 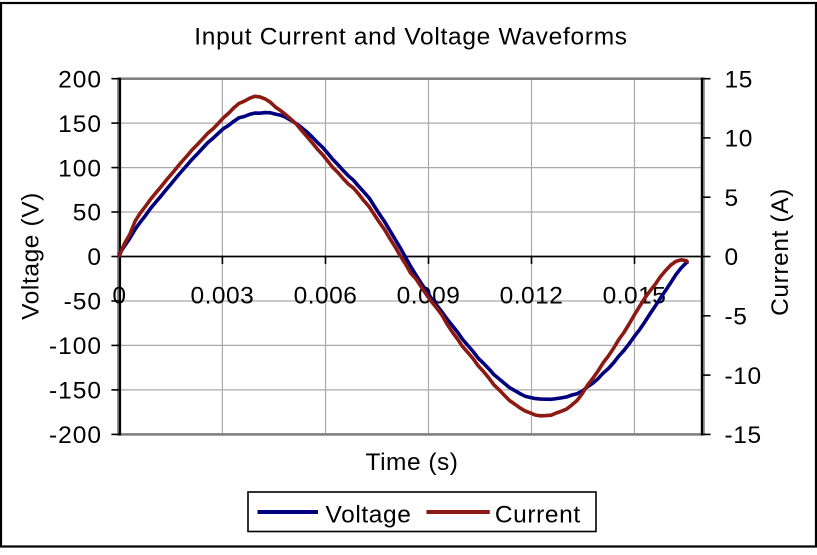 What do you see at coordinates (87, 213) in the screenshot?
I see `svg-text: 50` at bounding box center [87, 213].